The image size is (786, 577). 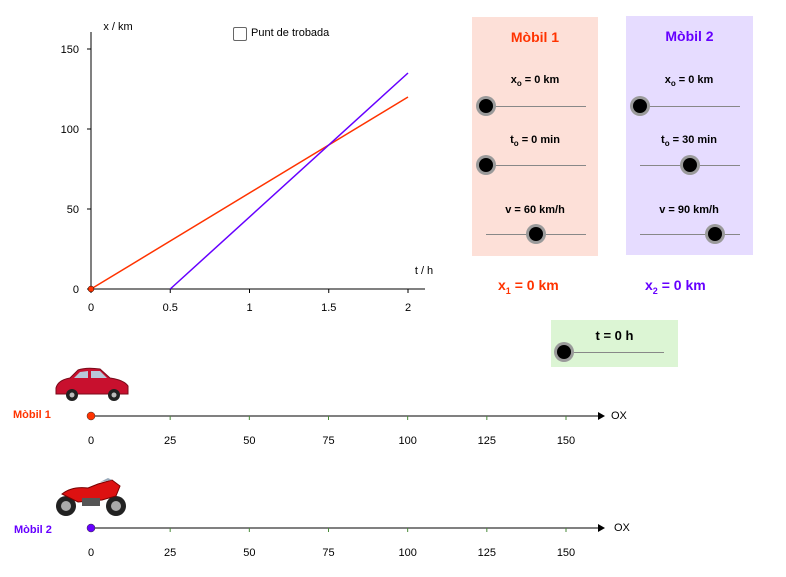 I want to click on mobil1-panel: Mòbil 1, so click(x=535, y=136).